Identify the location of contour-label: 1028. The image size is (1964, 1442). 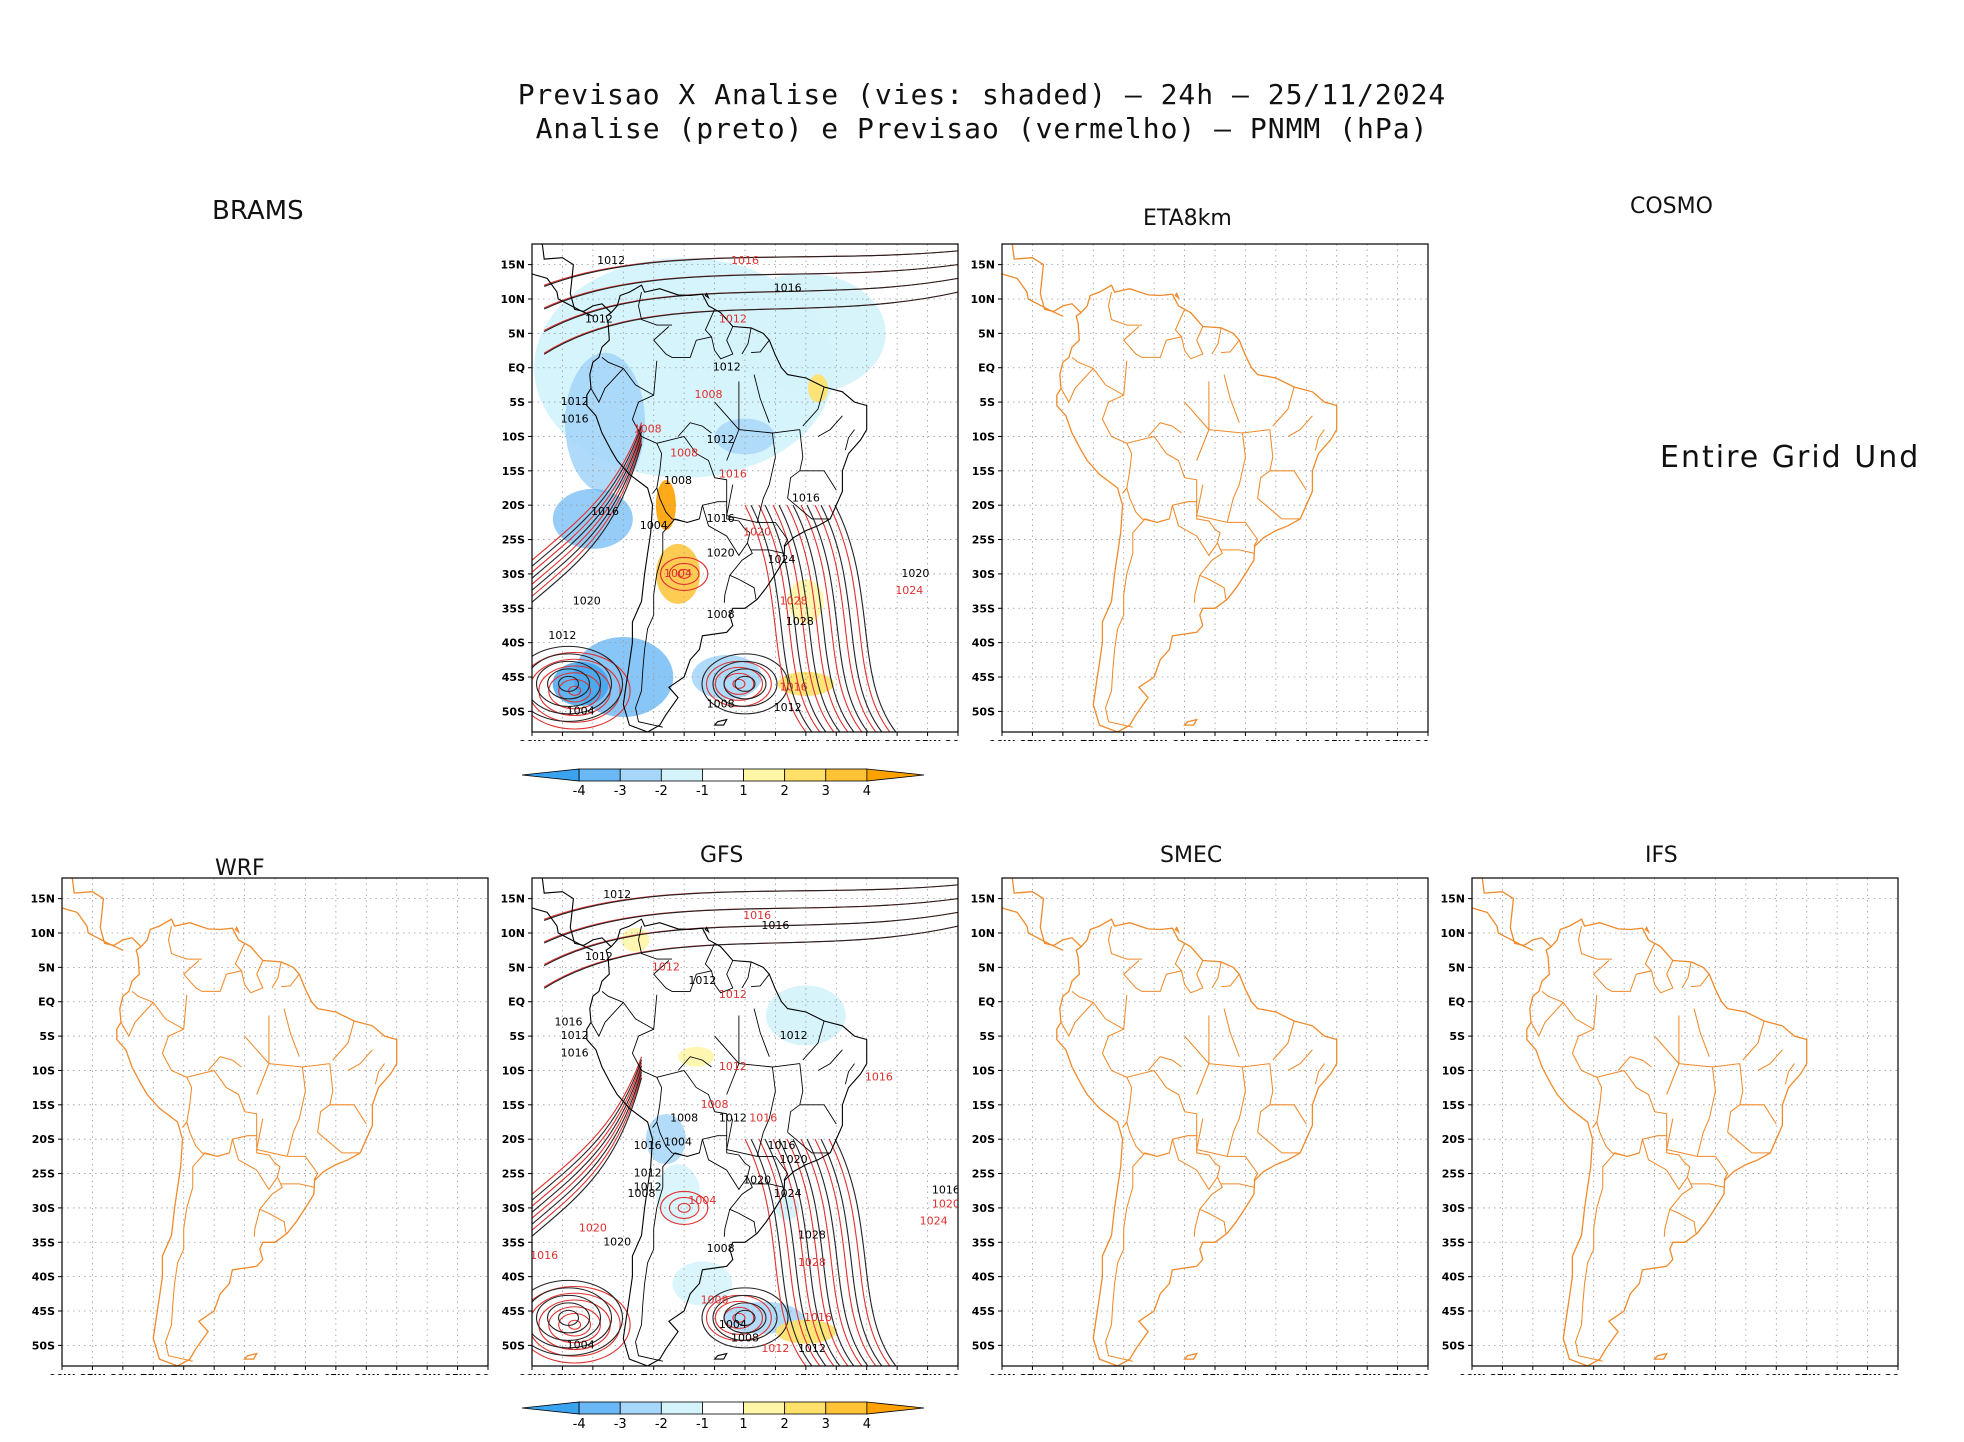
(812, 1234).